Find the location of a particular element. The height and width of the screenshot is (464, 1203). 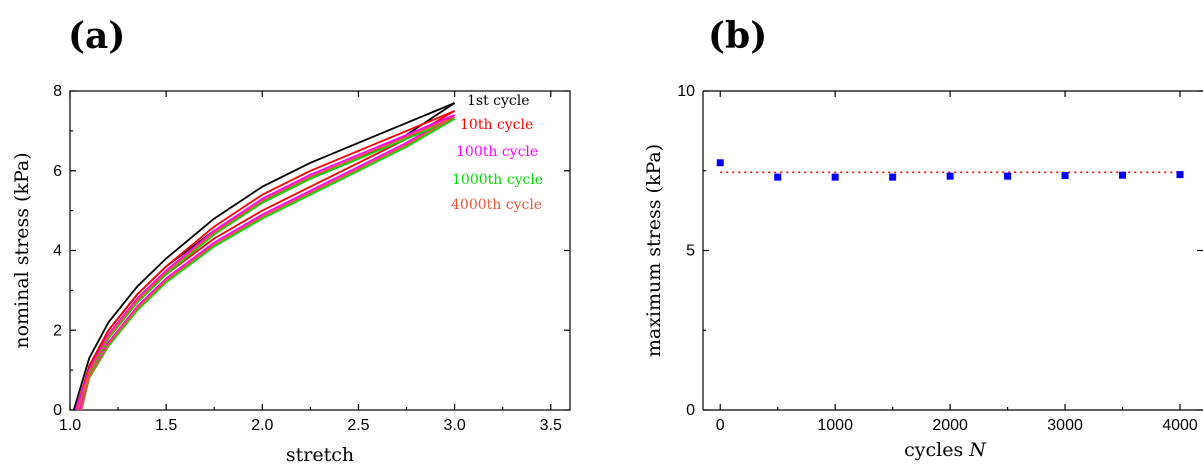

y-tick-label: 6 is located at coordinates (57, 171).